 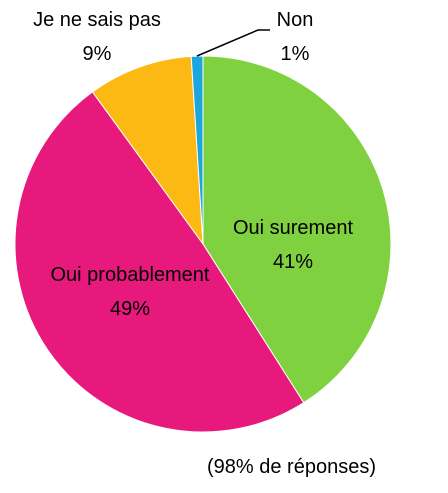 I want to click on value-label: 41%, so click(x=293, y=262).